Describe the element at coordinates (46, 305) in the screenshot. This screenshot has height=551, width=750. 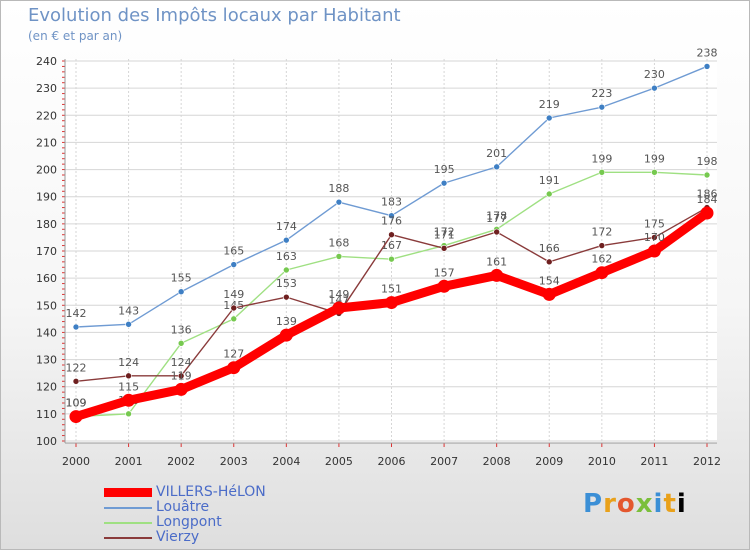
I see `y-tick-label: 150` at that location.